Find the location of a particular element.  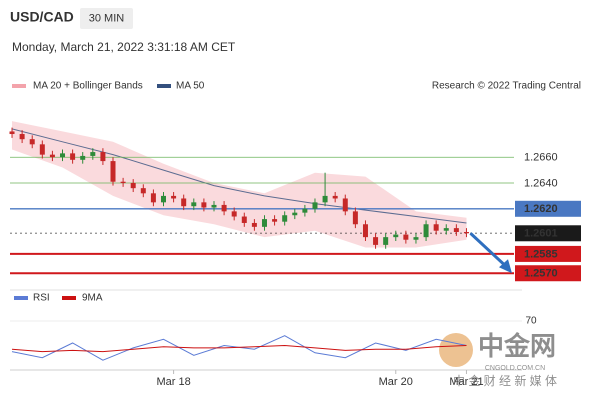

level-label: 1.2620 is located at coordinates (541, 209).